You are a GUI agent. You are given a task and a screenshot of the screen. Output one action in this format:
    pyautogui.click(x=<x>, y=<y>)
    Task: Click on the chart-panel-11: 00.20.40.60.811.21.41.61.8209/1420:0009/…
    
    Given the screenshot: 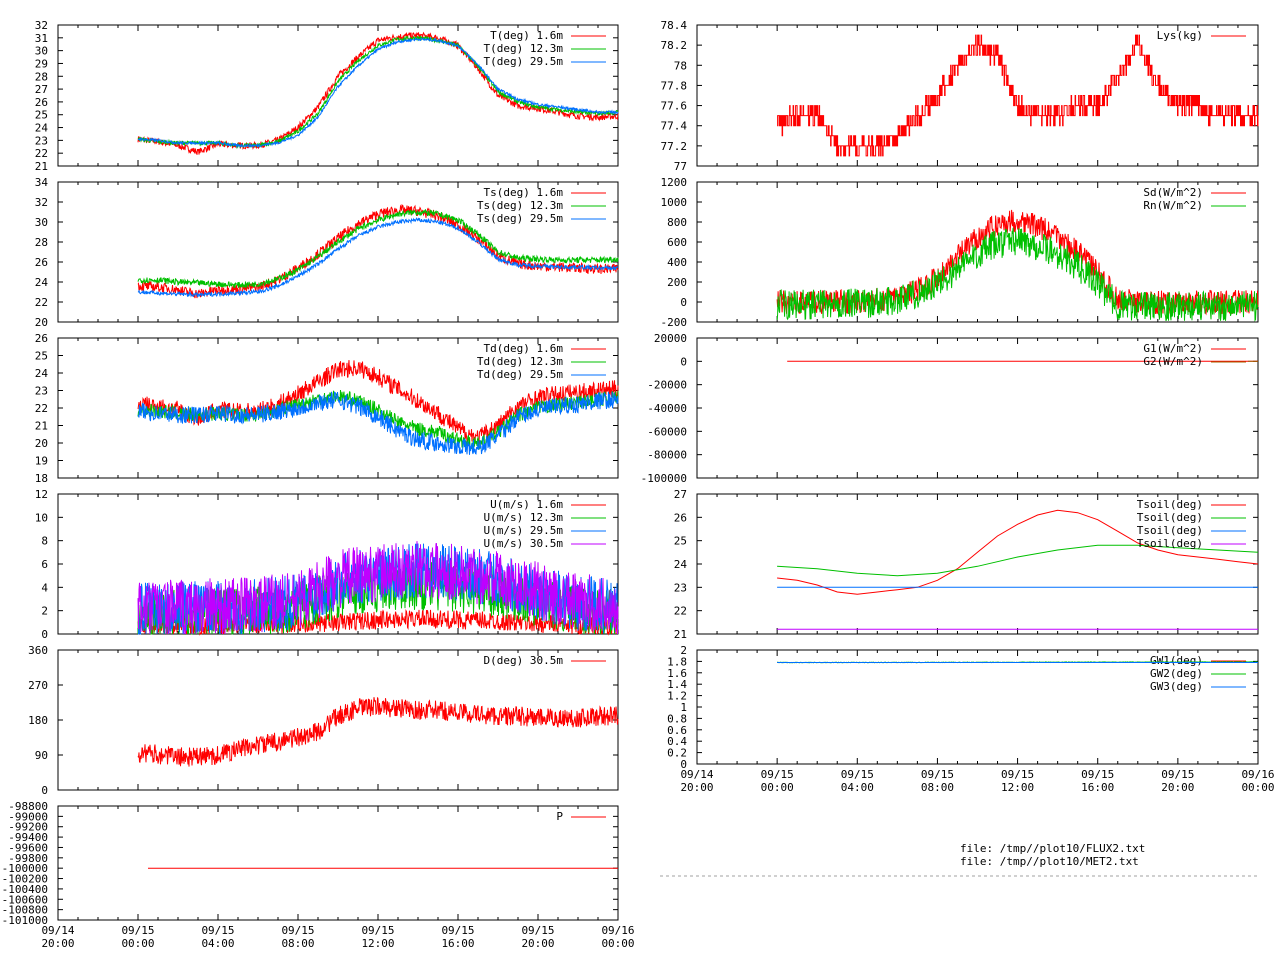 What is the action you would take?
    pyautogui.click(x=970, y=719)
    